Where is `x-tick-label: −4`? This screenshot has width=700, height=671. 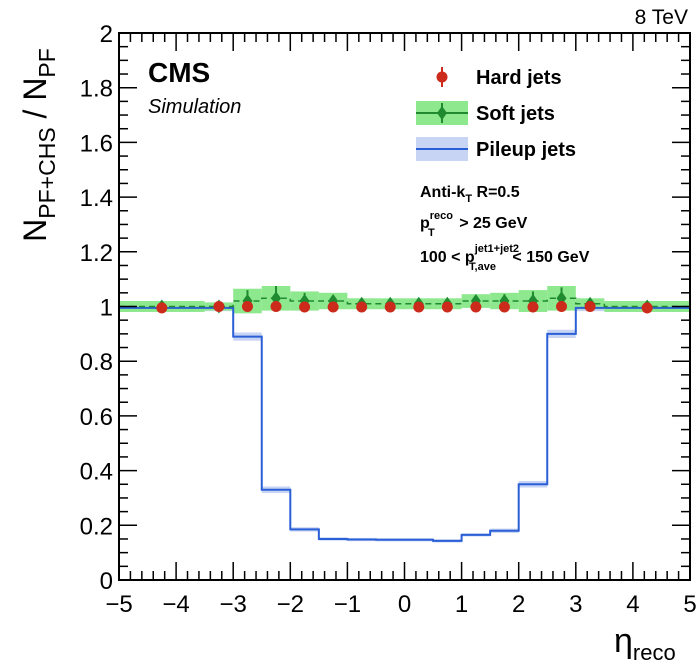
x-tick-label: −4 is located at coordinates (175, 604).